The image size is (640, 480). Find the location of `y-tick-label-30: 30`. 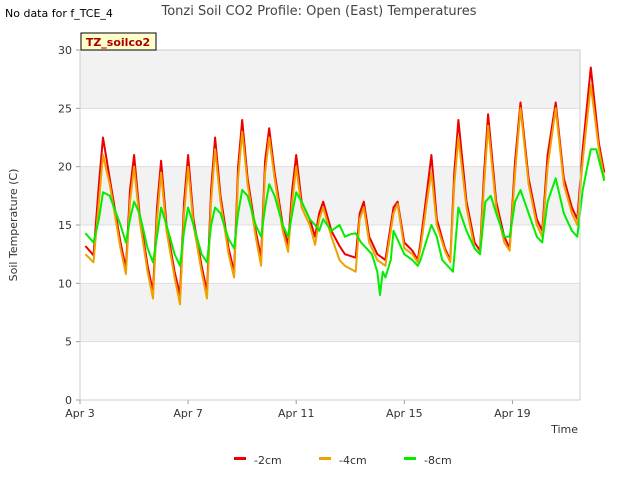

y-tick-label-30: 30 is located at coordinates (65, 50).